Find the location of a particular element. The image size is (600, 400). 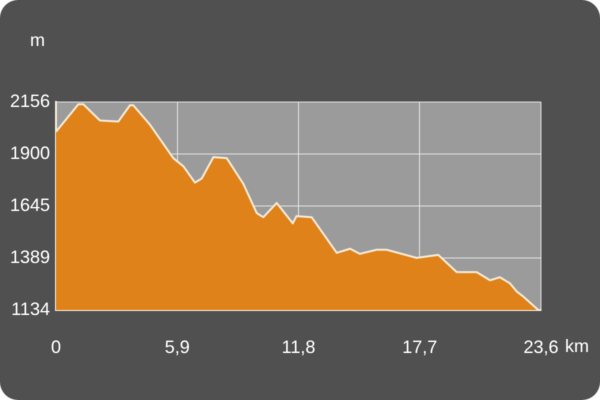

y-tick-label: 1389 is located at coordinates (30, 257).